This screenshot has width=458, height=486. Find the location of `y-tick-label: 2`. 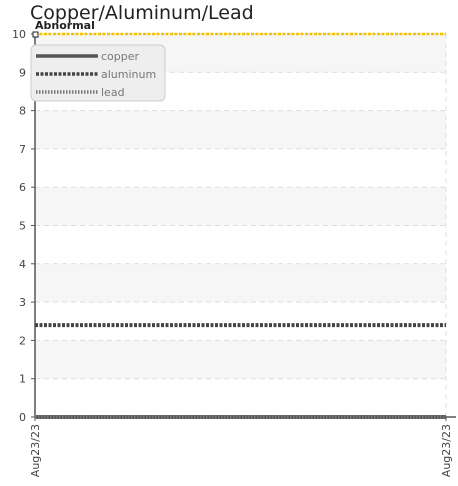

y-tick-label: 2 is located at coordinates (22, 340).